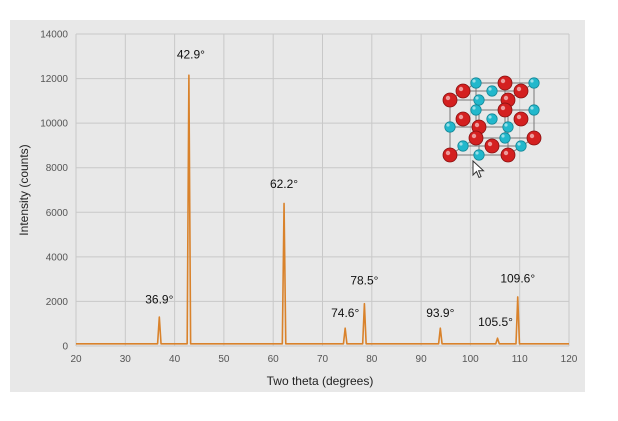 The width and height of the screenshot is (618, 421). I want to click on y-tick-label: 2000, so click(57, 302).